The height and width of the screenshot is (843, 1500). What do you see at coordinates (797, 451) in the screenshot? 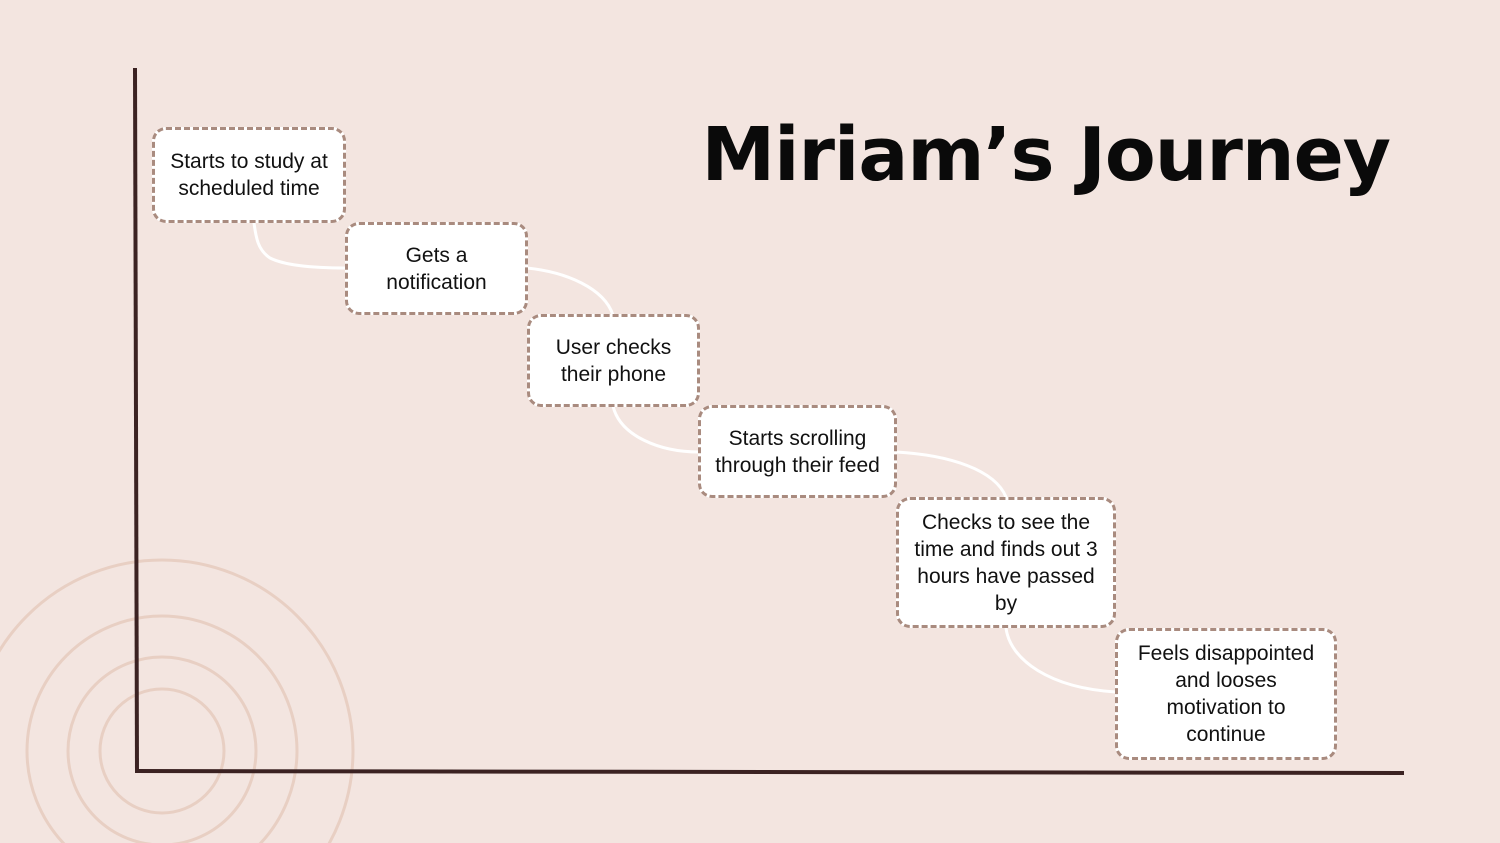
I see `journey-step-4: Starts scrolling through their feed` at bounding box center [797, 451].